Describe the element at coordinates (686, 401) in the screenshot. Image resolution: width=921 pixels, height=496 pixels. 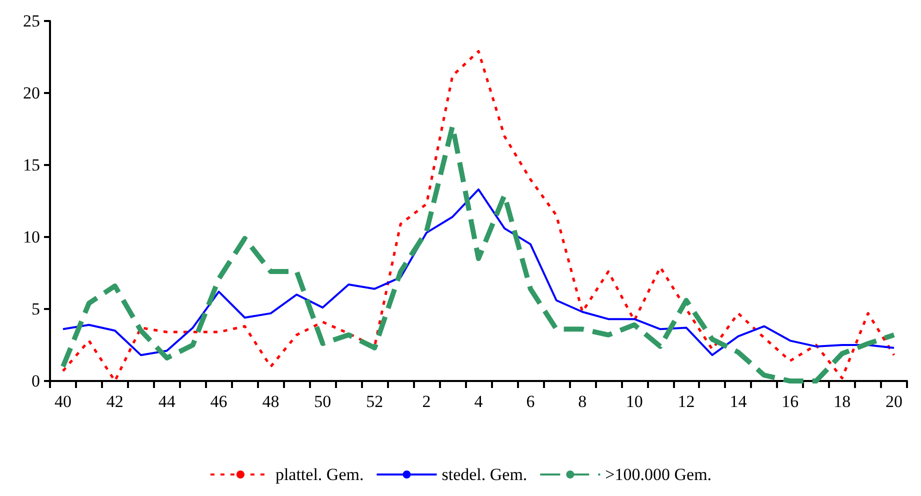
I see `x-tick-label: 12` at that location.